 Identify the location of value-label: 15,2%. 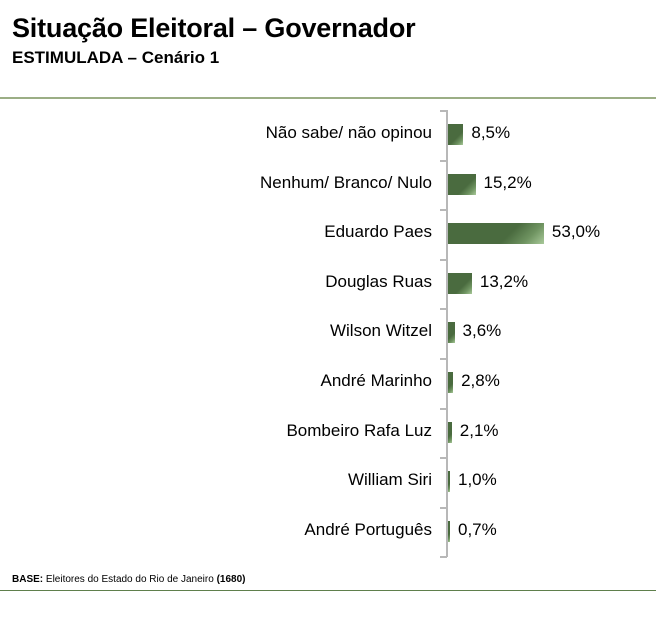
(507, 182).